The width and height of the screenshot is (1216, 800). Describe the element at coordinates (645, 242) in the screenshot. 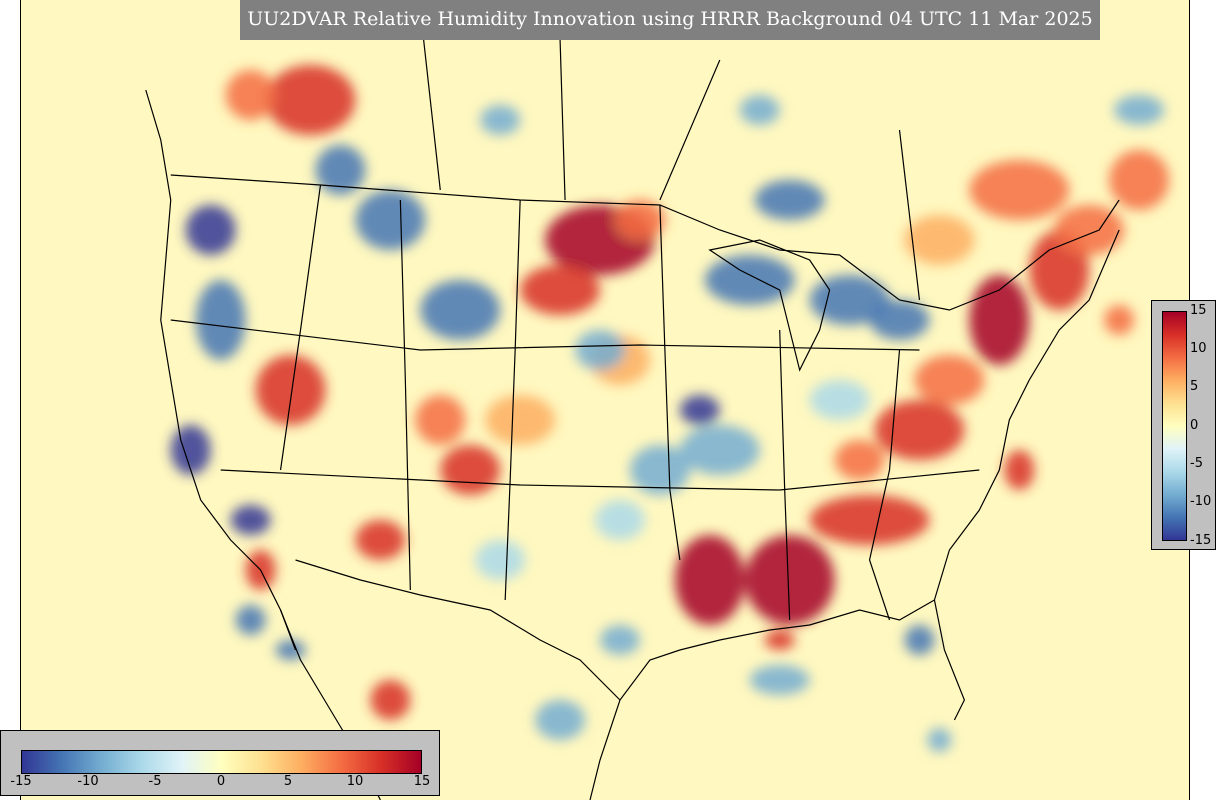

I see `us-canada-border` at that location.